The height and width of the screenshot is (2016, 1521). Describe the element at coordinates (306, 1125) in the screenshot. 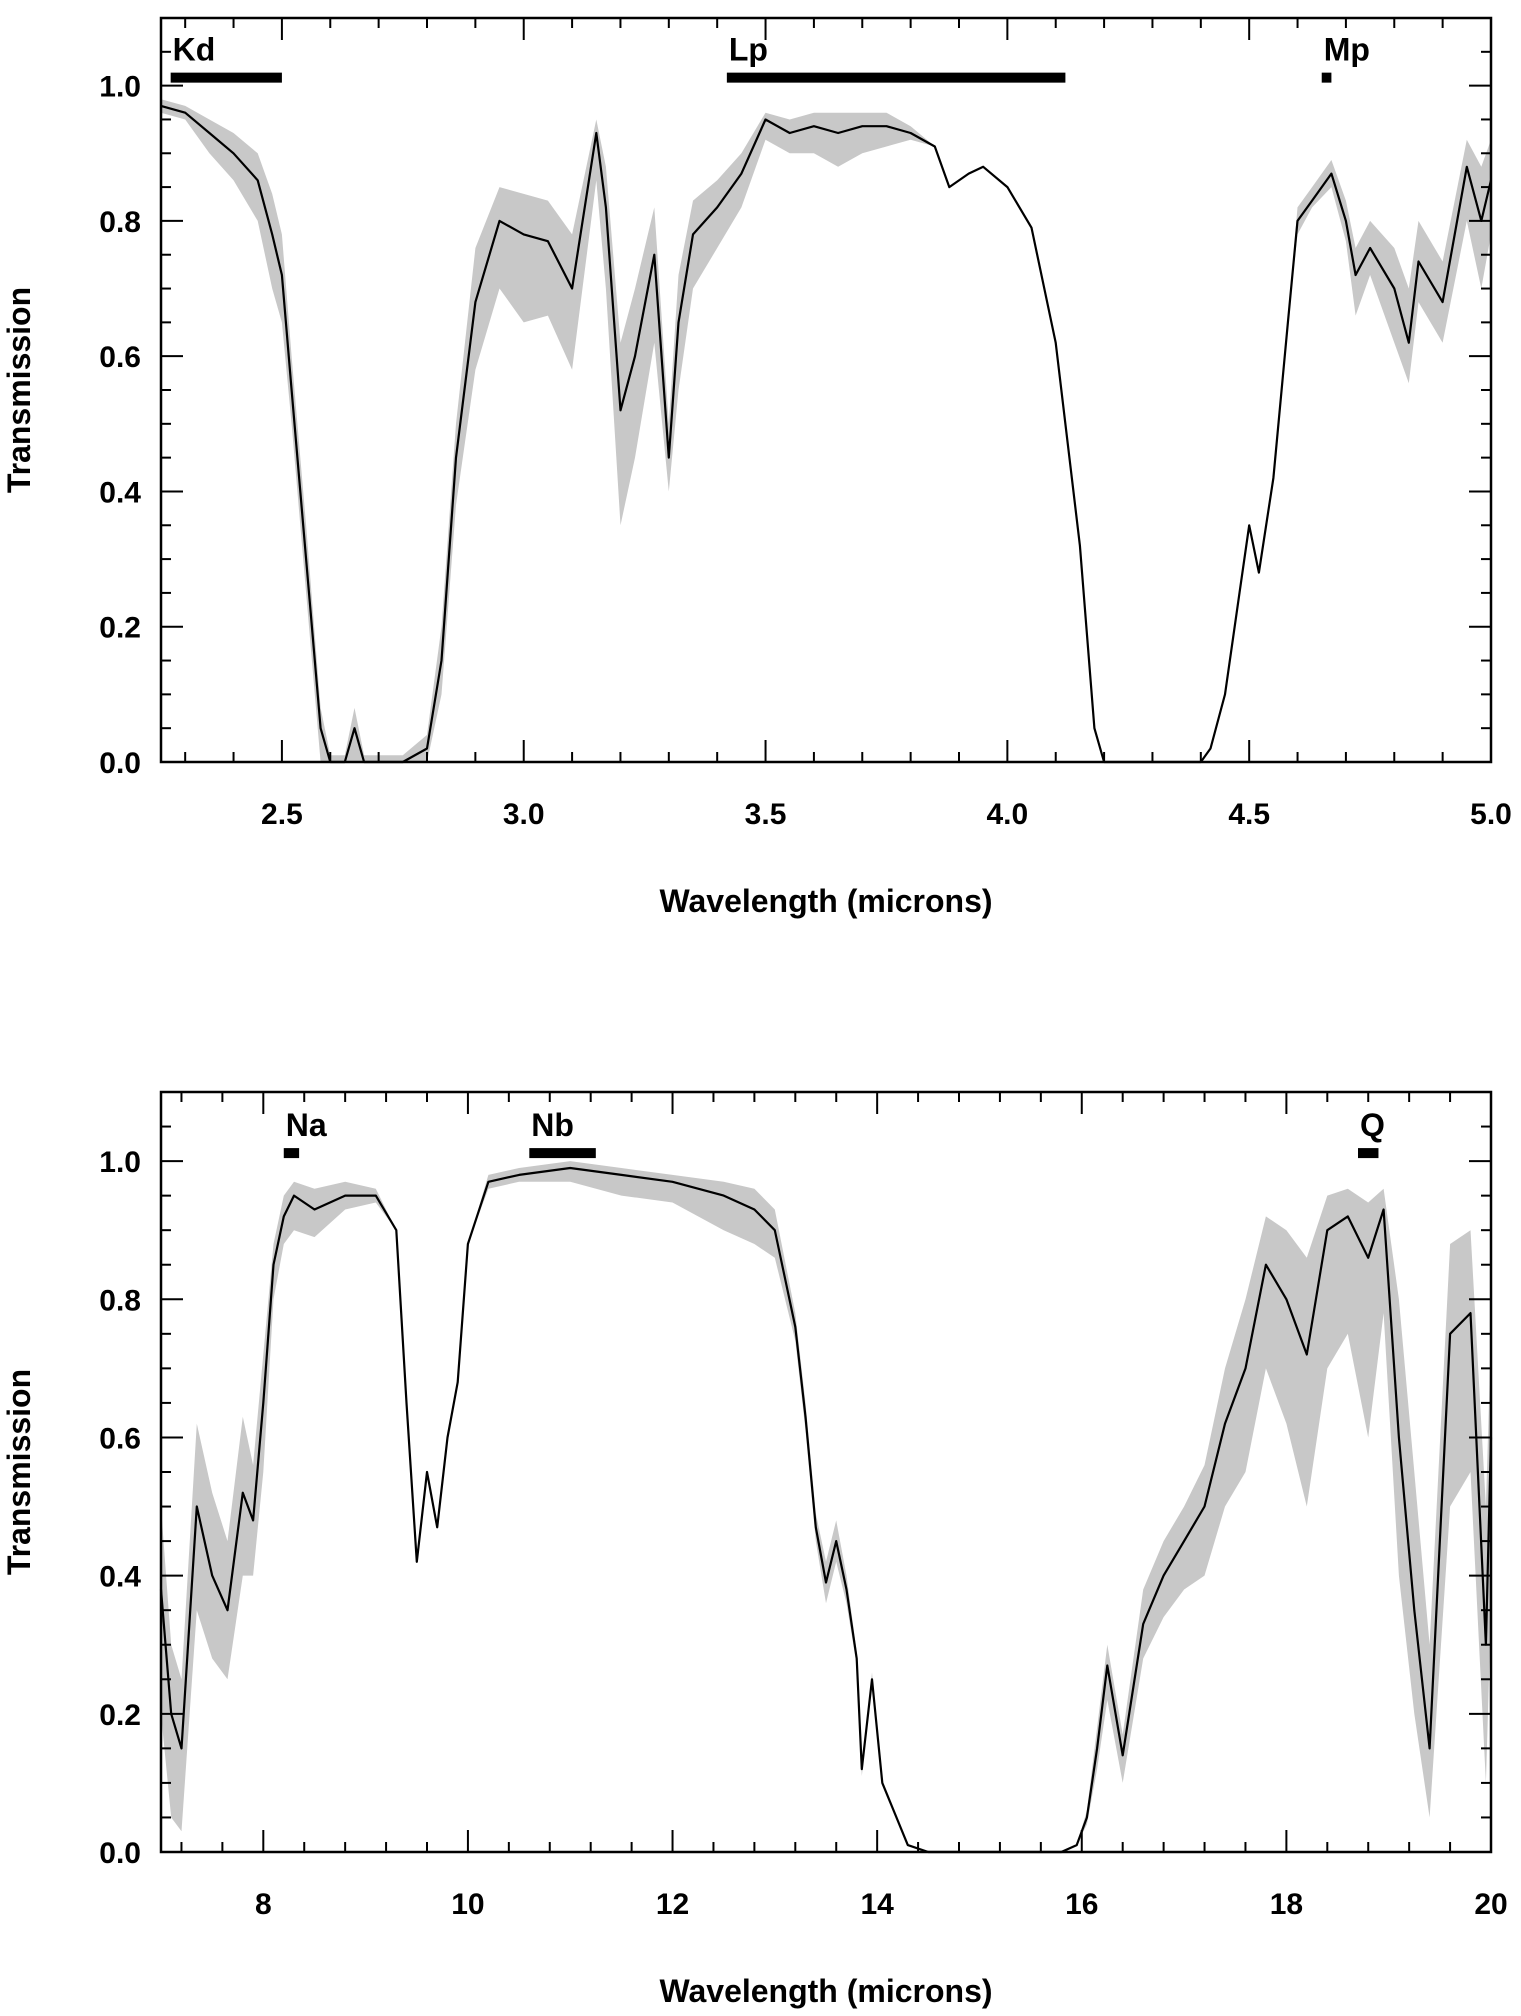

I see `filter-band-label: Na` at that location.